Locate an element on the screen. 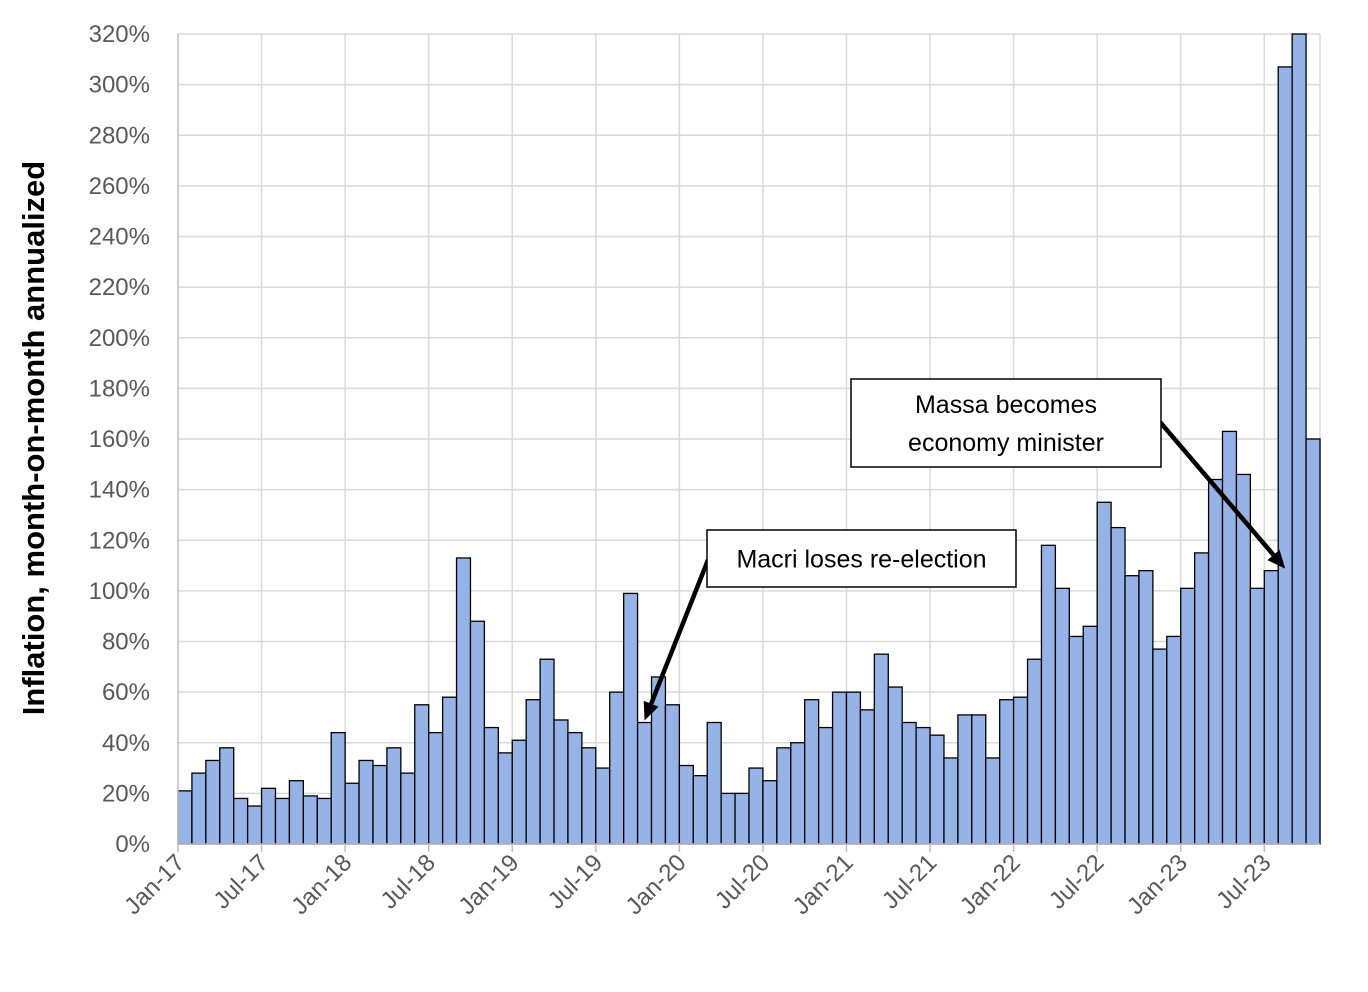 The width and height of the screenshot is (1368, 992). x-tick-label: Jan-22 is located at coordinates (990, 884).